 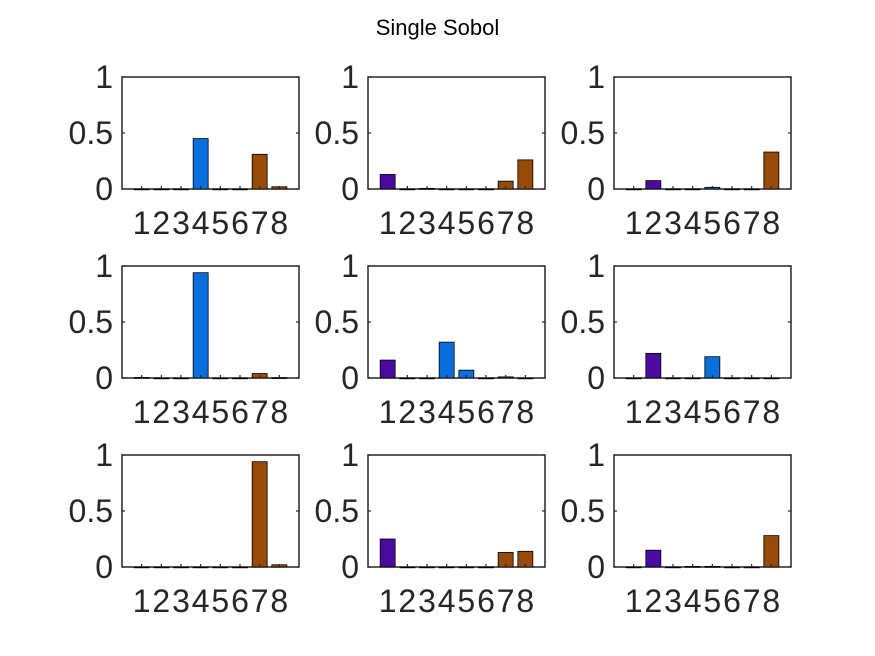 I want to click on subplot-3: 00.511 2 3 4 5 6 7 8, so click(x=676, y=150).